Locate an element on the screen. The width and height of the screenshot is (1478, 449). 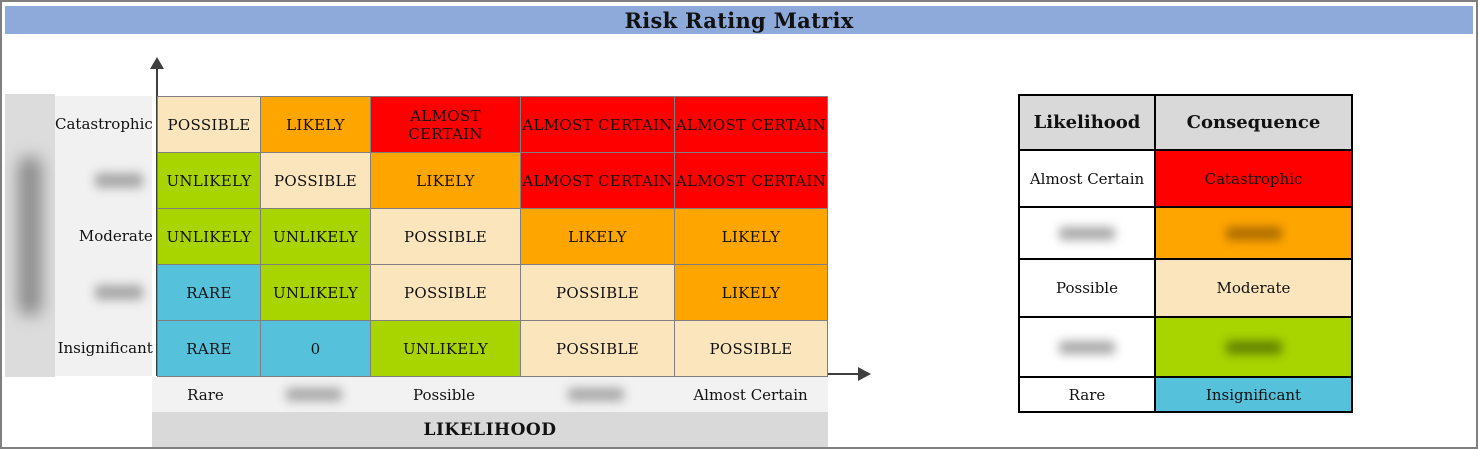
legend-row: Possible Moderate is located at coordinates (1185, 289).